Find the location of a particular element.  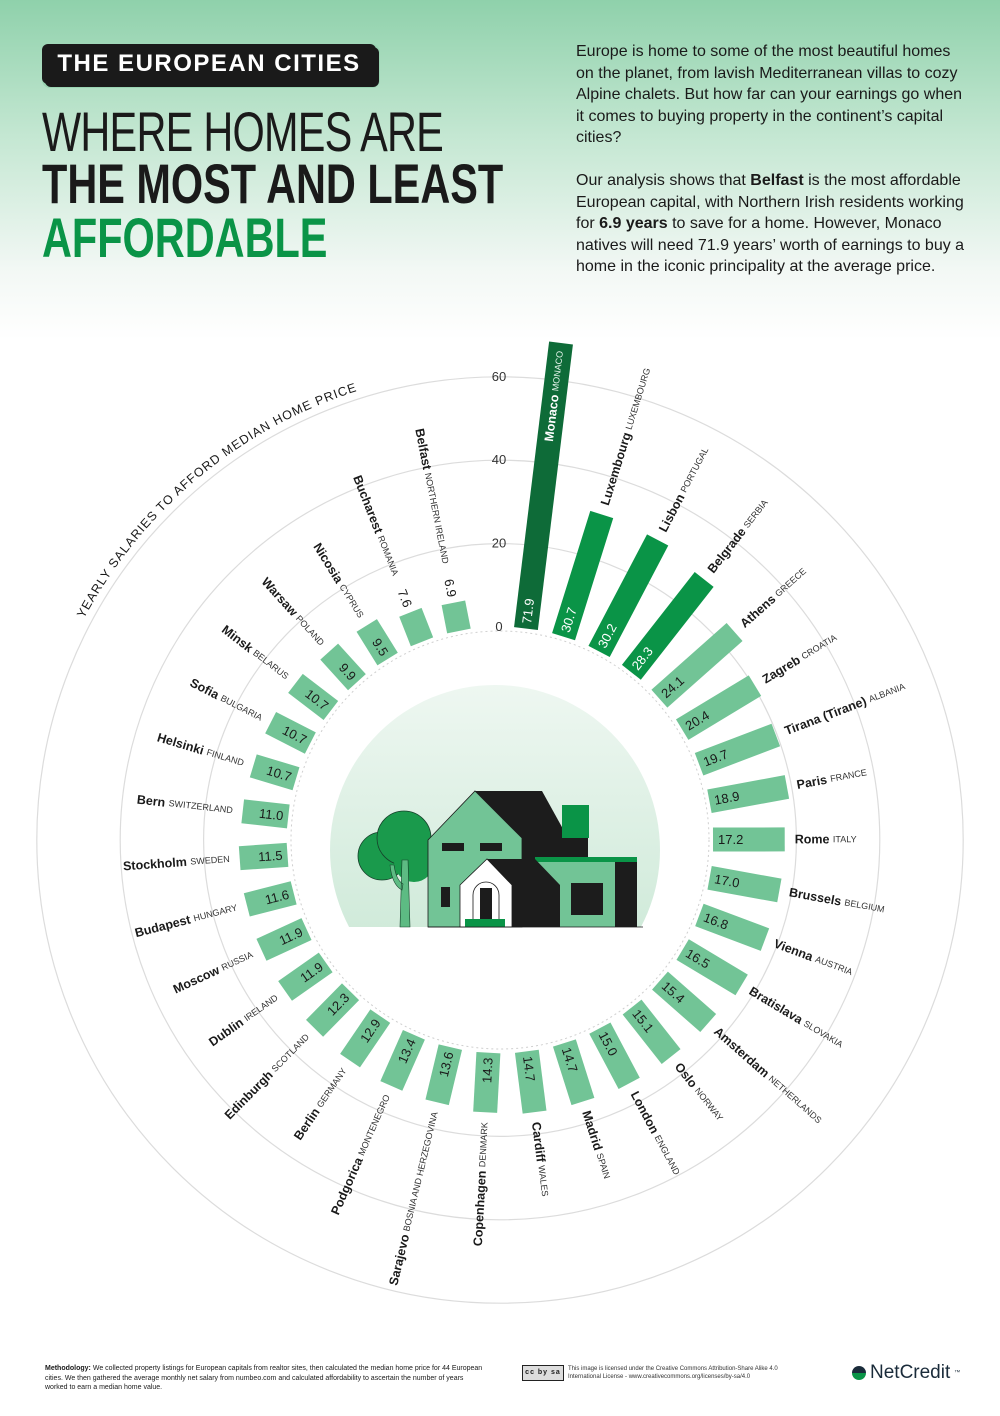

country-name: BELGIUM is located at coordinates (865, 905).